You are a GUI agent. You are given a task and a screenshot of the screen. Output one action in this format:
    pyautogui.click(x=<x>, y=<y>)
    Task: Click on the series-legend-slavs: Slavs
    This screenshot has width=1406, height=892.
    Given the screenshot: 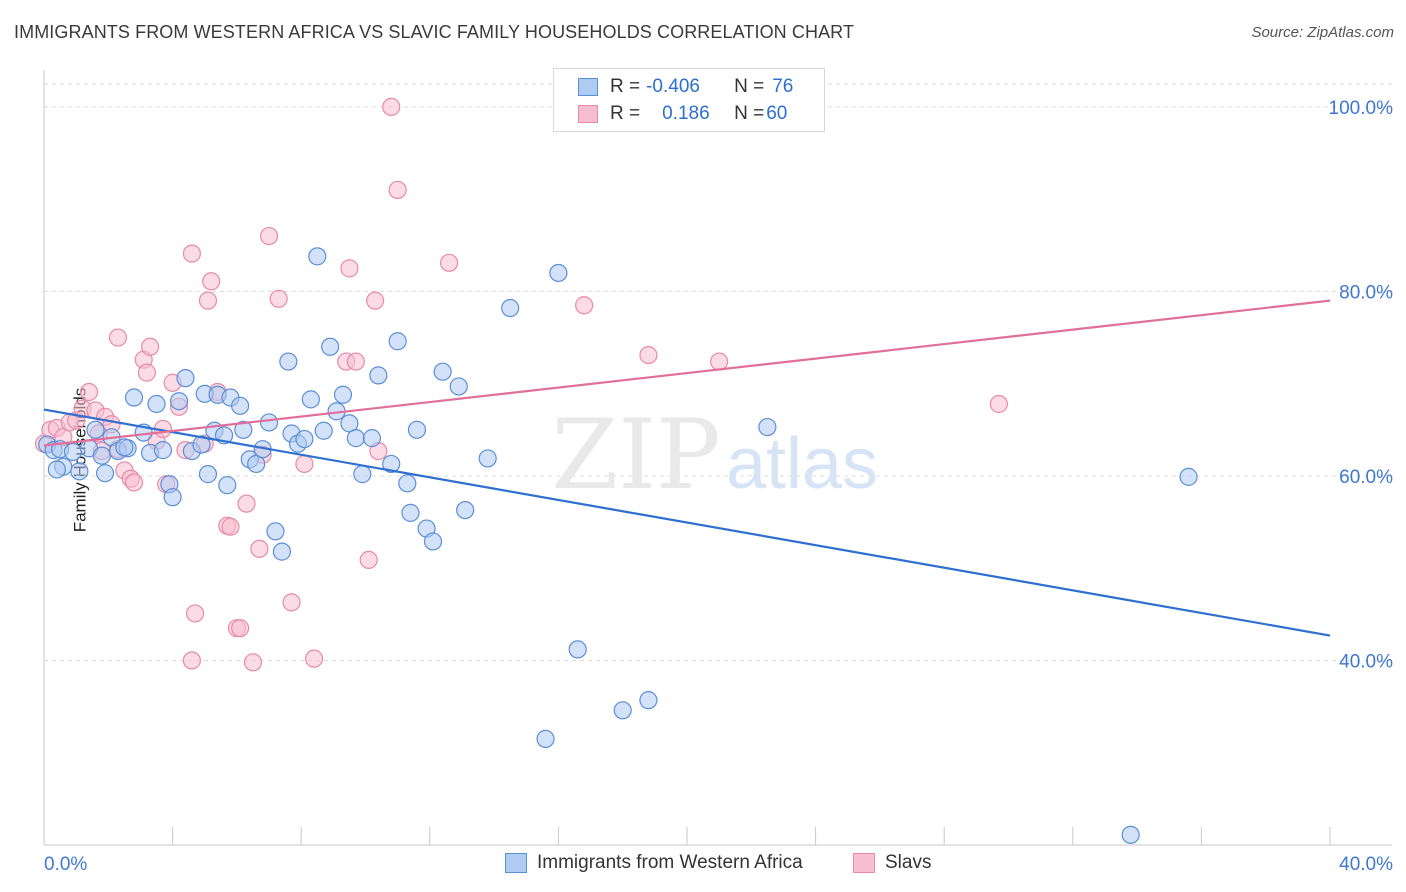 What is the action you would take?
    pyautogui.click(x=892, y=863)
    